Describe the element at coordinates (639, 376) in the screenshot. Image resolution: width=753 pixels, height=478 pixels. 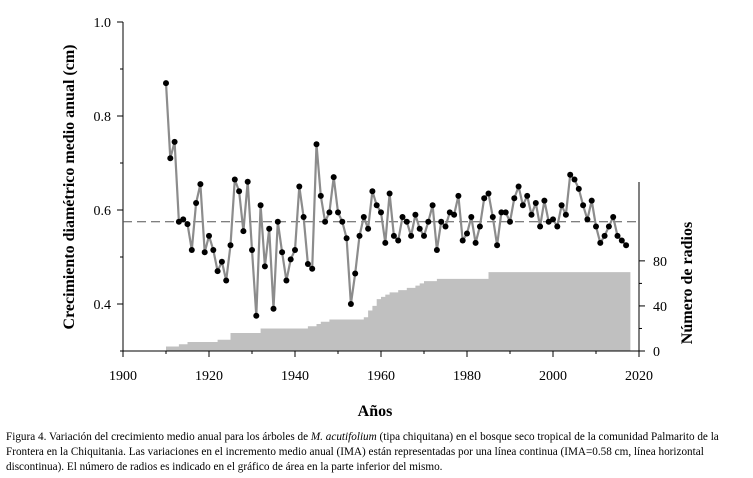
I see `x-tick-label: 2020` at that location.